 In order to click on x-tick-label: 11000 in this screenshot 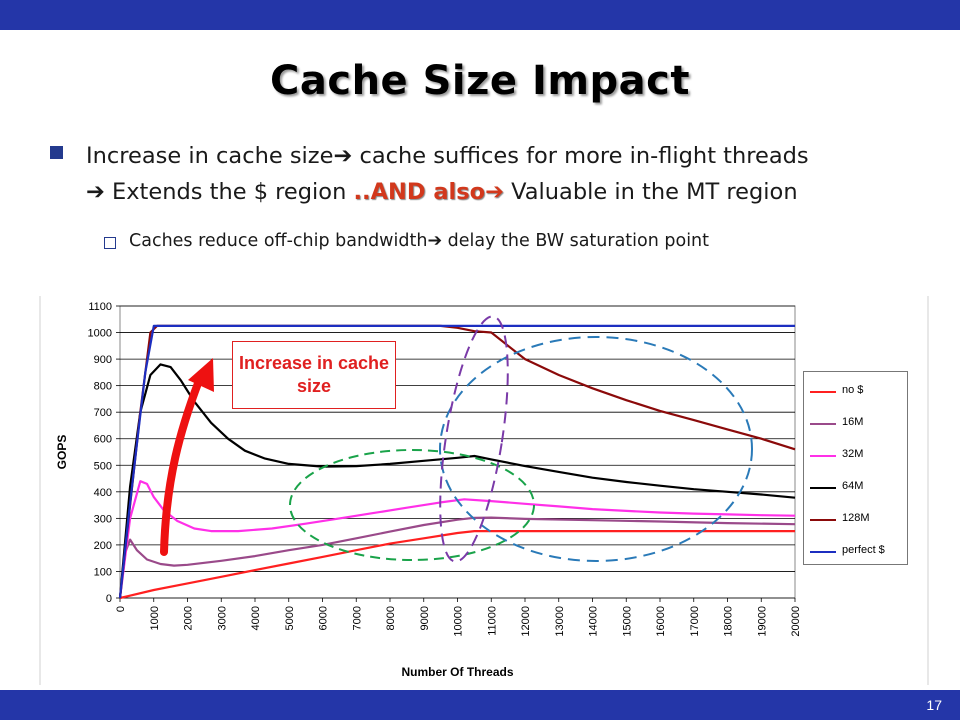, I will do `click(492, 621)`.